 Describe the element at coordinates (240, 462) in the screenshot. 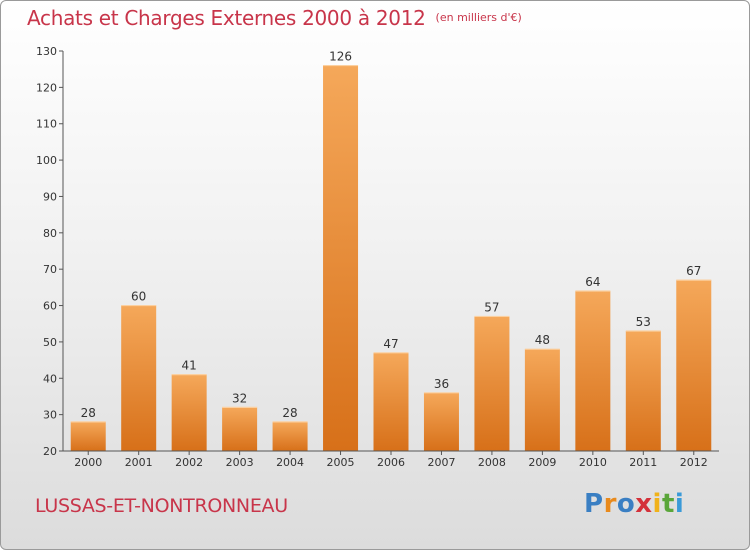

I see `x-tick-label: 2003` at that location.